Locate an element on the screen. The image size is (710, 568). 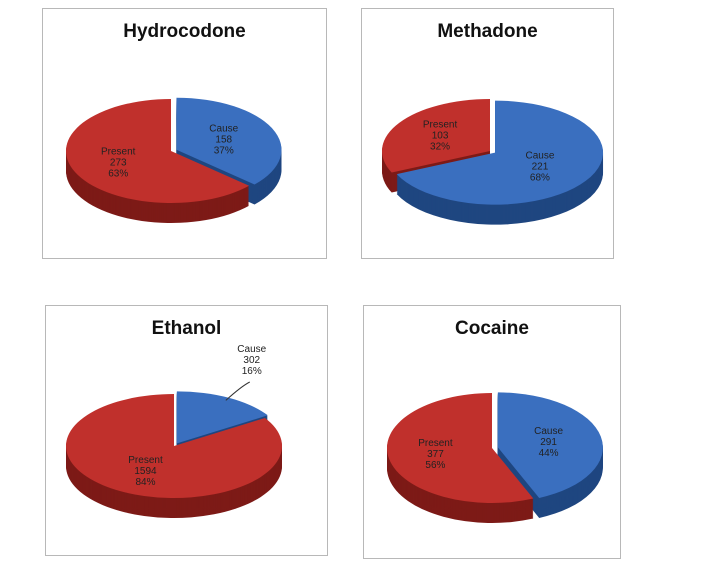
chart-title: Cocaine is located at coordinates (492, 328).